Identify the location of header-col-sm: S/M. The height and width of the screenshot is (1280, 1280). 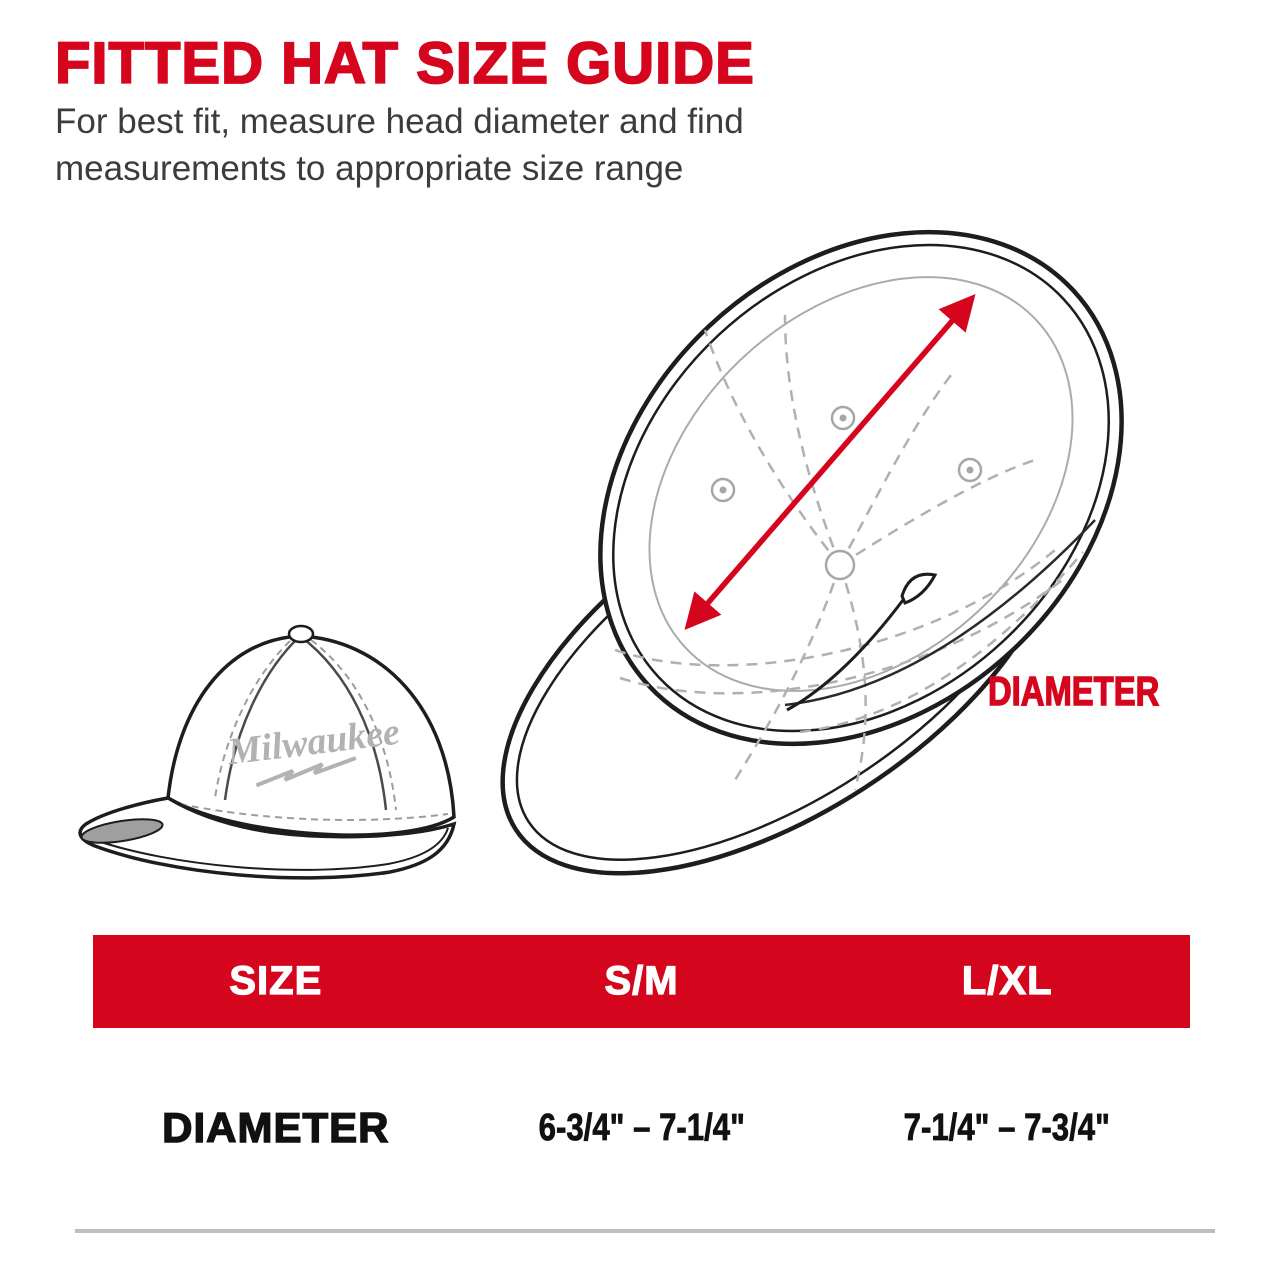
(641, 980).